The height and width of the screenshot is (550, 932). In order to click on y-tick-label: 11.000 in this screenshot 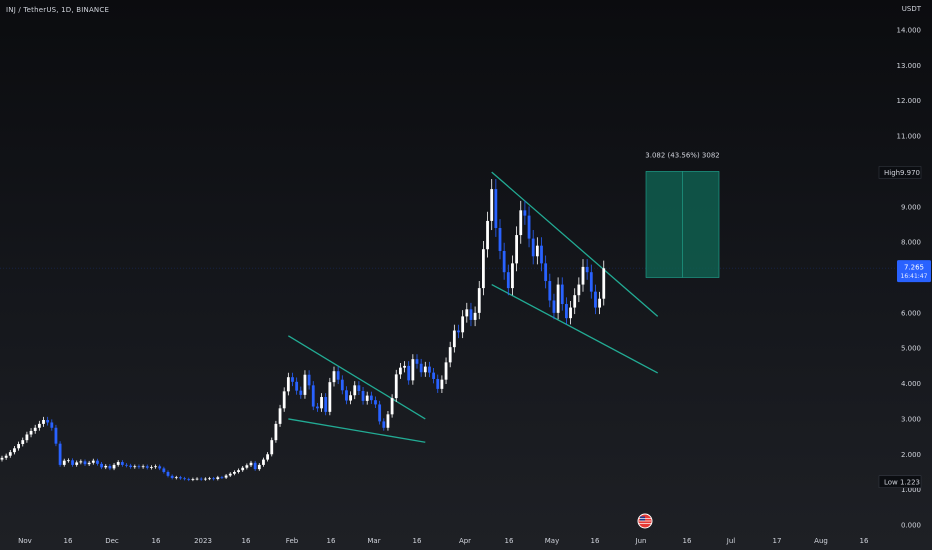, I will do `click(909, 137)`.